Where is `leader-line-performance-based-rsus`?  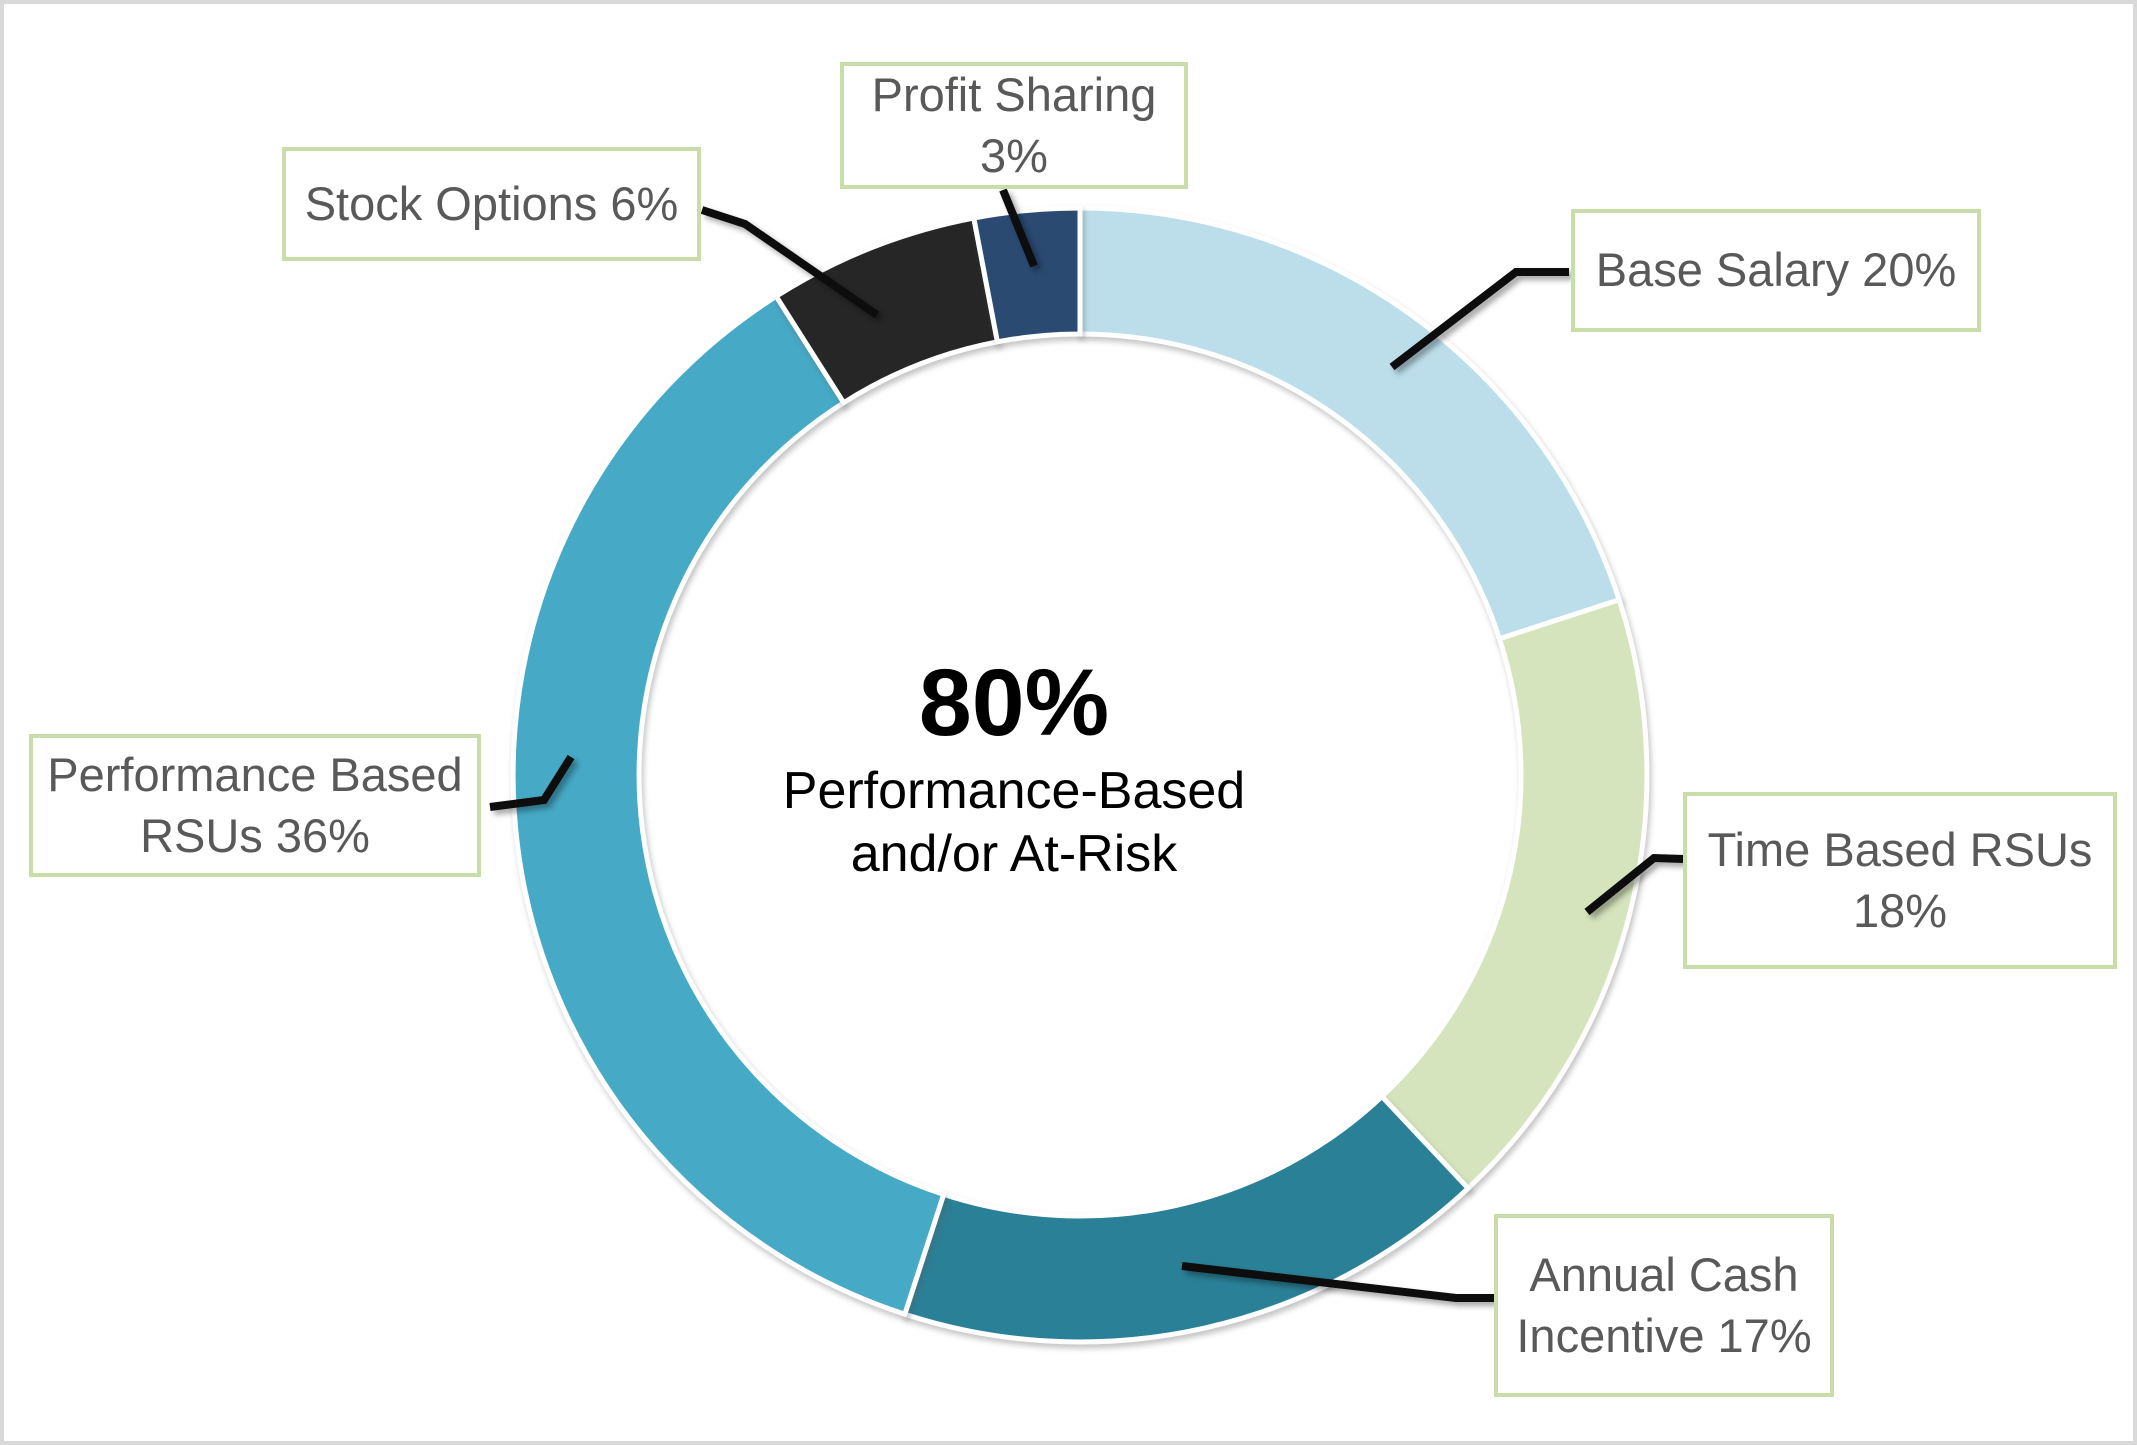 leader-line-performance-based-rsus is located at coordinates (532, 782).